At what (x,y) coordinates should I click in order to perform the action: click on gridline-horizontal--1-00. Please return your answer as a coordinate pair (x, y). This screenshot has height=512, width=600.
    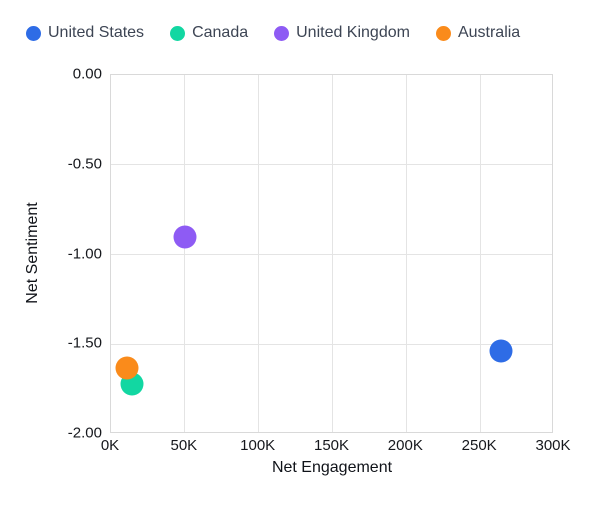
    Looking at the image, I should click on (331, 254).